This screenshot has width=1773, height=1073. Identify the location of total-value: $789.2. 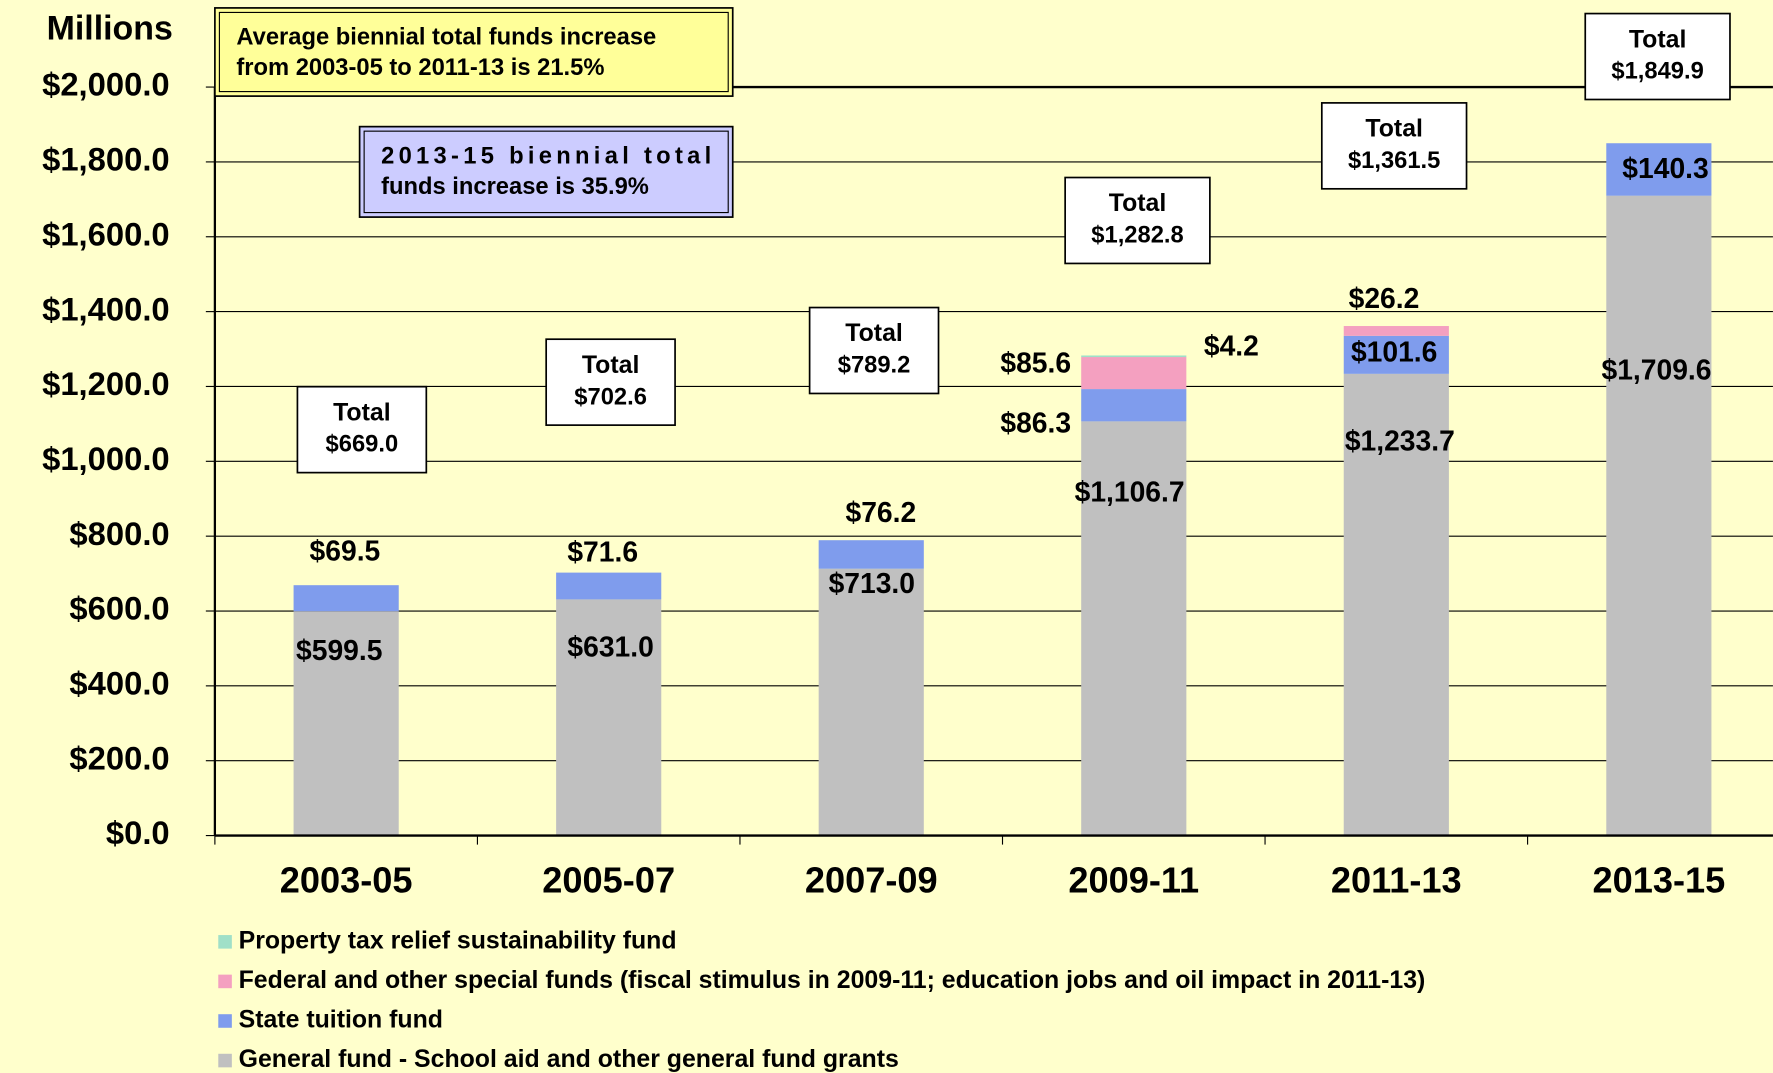
(874, 366).